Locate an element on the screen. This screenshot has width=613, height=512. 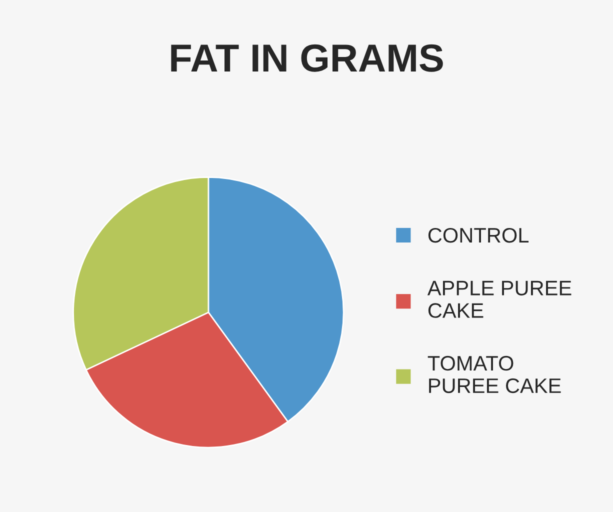
legend-label: CONTROL is located at coordinates (478, 235).